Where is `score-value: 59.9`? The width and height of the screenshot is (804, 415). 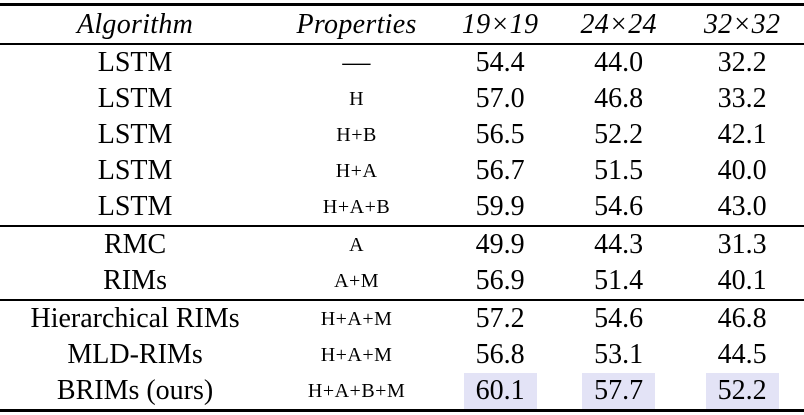
score-value: 59.9 is located at coordinates (500, 206).